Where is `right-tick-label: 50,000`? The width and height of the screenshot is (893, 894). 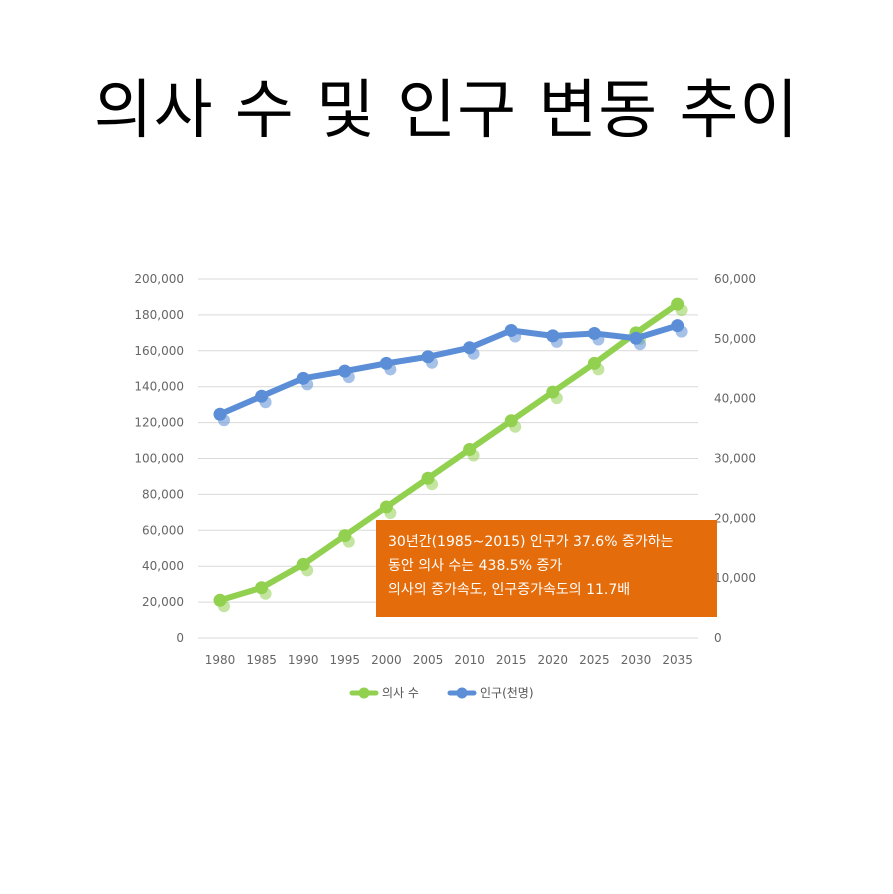
right-tick-label: 50,000 is located at coordinates (735, 339).